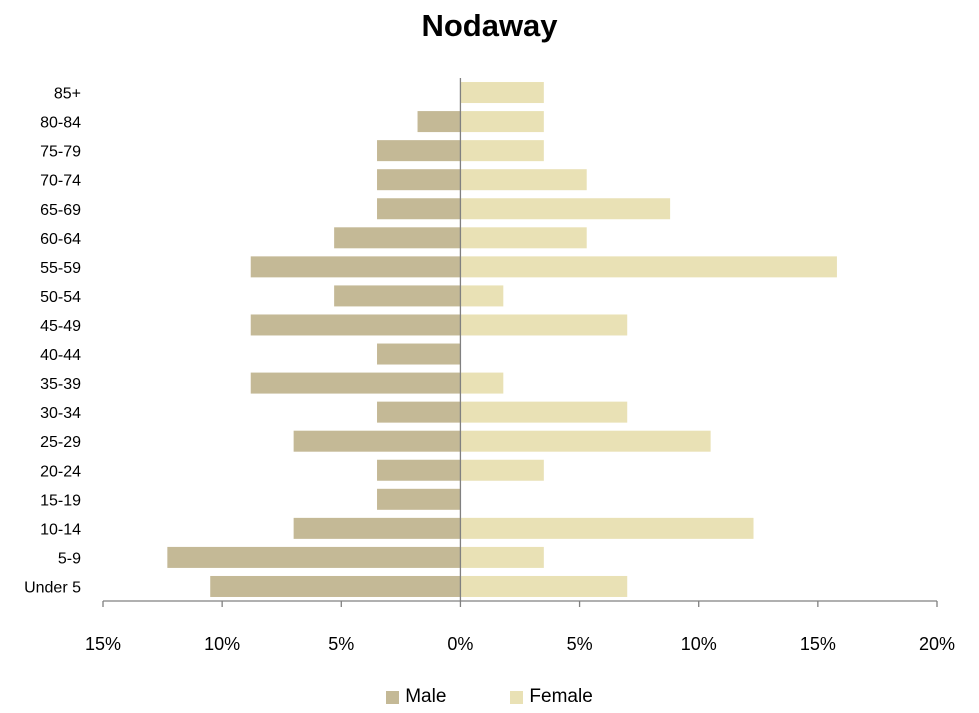  What do you see at coordinates (60, 326) in the screenshot?
I see `category-label: 45-49` at bounding box center [60, 326].